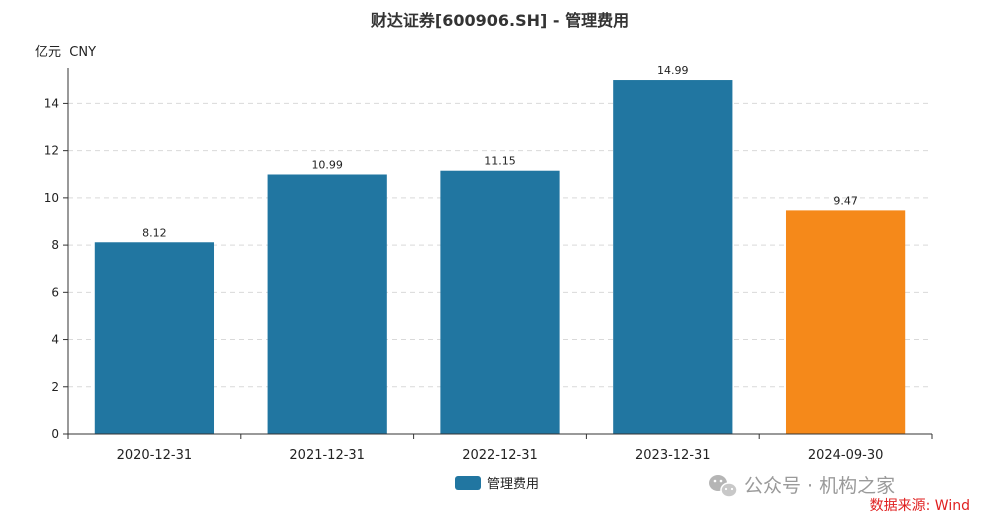 The height and width of the screenshot is (522, 1000). What do you see at coordinates (56, 268) in the screenshot?
I see `y-axis-ticks: 0 2 4 6 8 10 12 14` at bounding box center [56, 268].